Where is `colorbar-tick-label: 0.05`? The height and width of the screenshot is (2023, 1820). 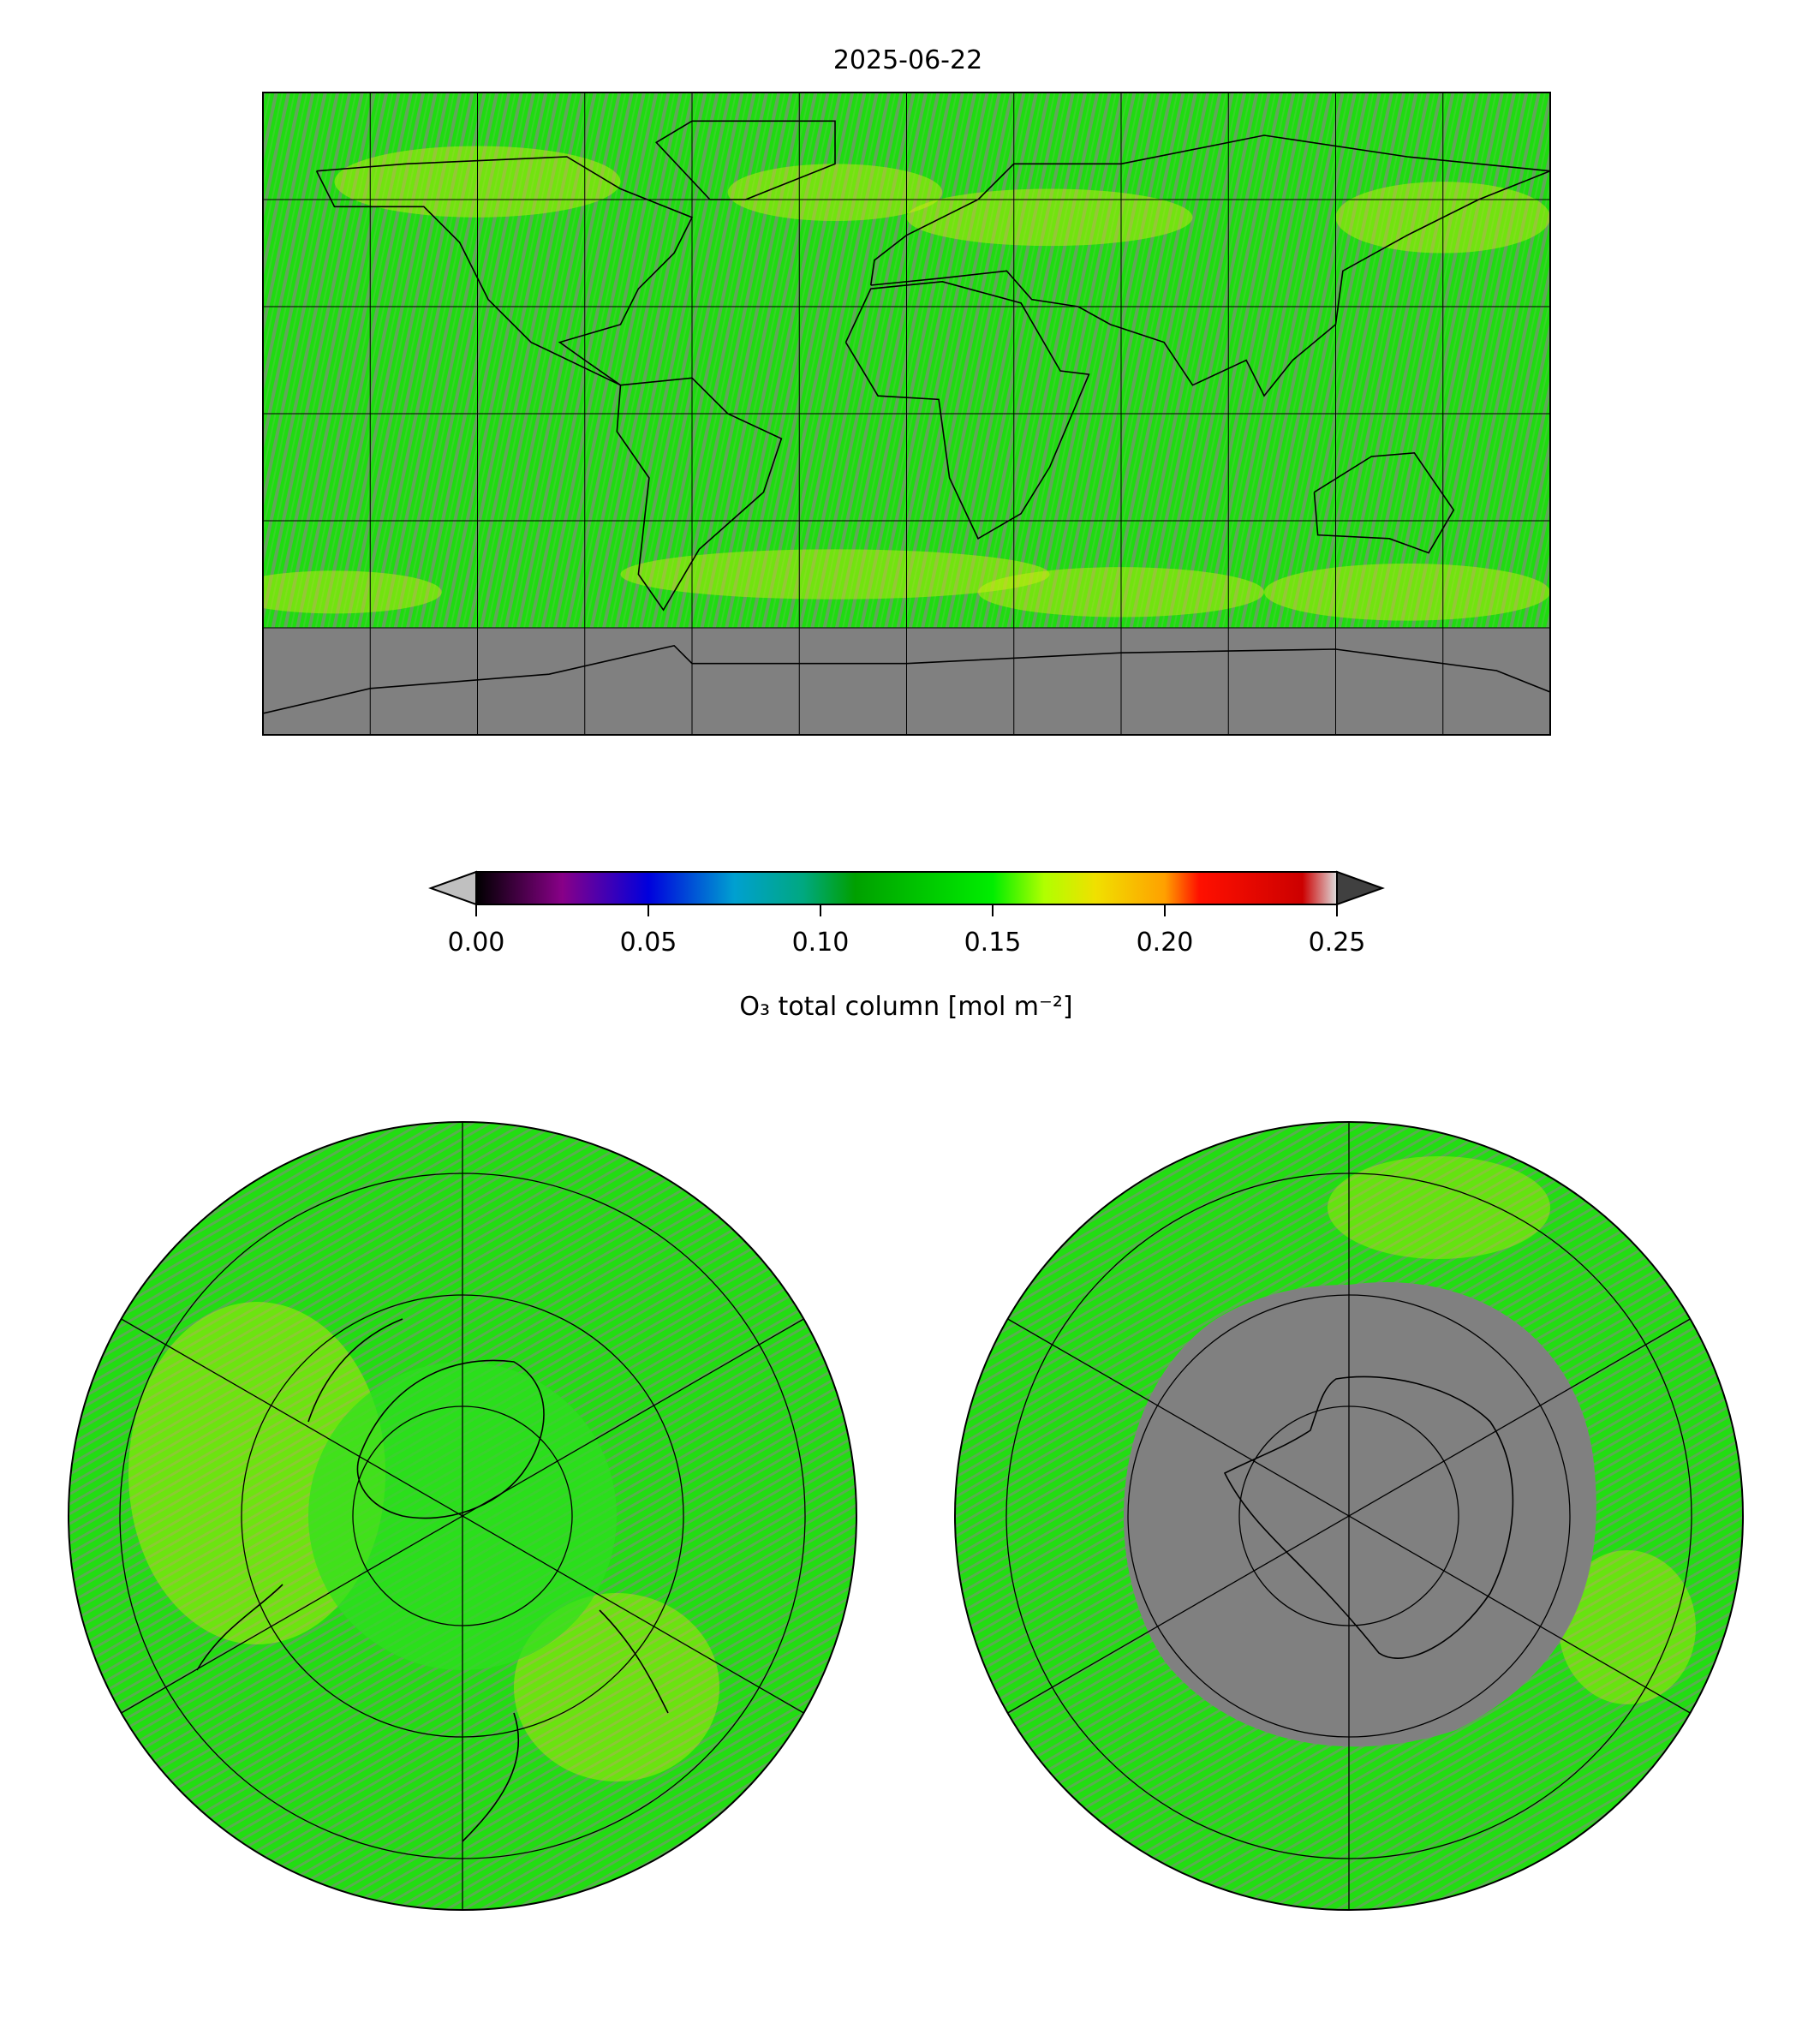 colorbar-tick-label: 0.05 is located at coordinates (648, 943).